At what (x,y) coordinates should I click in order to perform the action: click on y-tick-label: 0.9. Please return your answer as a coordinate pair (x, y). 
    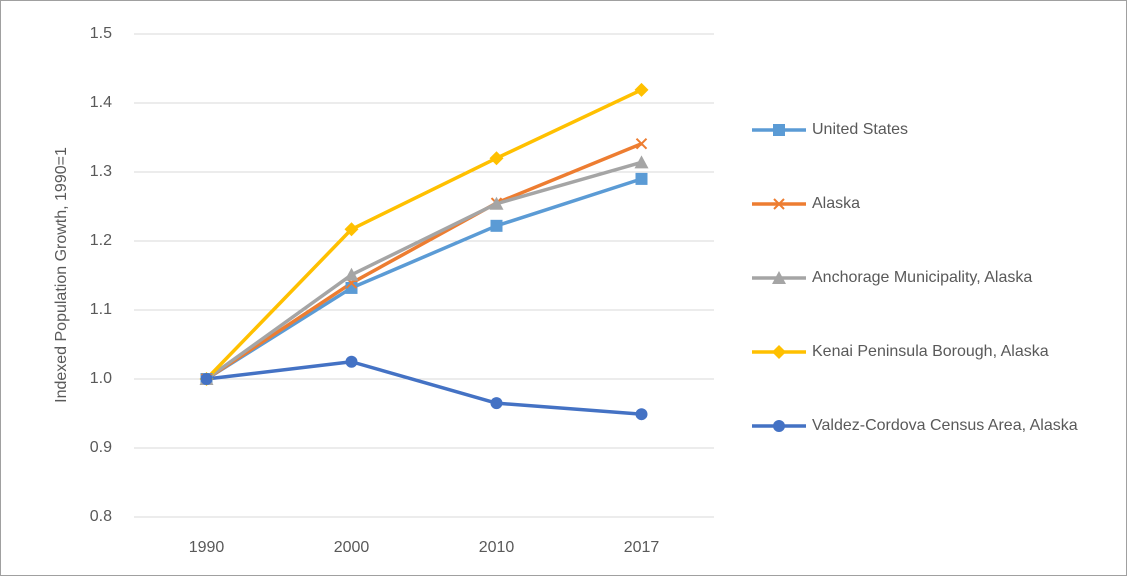
    Looking at the image, I should click on (101, 447).